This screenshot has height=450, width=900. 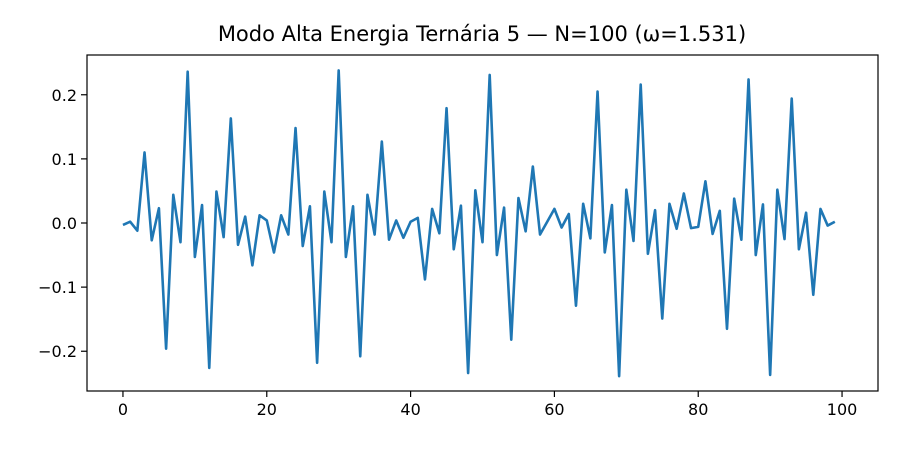 What do you see at coordinates (698, 409) in the screenshot?
I see `x-tick-label: 80` at bounding box center [698, 409].